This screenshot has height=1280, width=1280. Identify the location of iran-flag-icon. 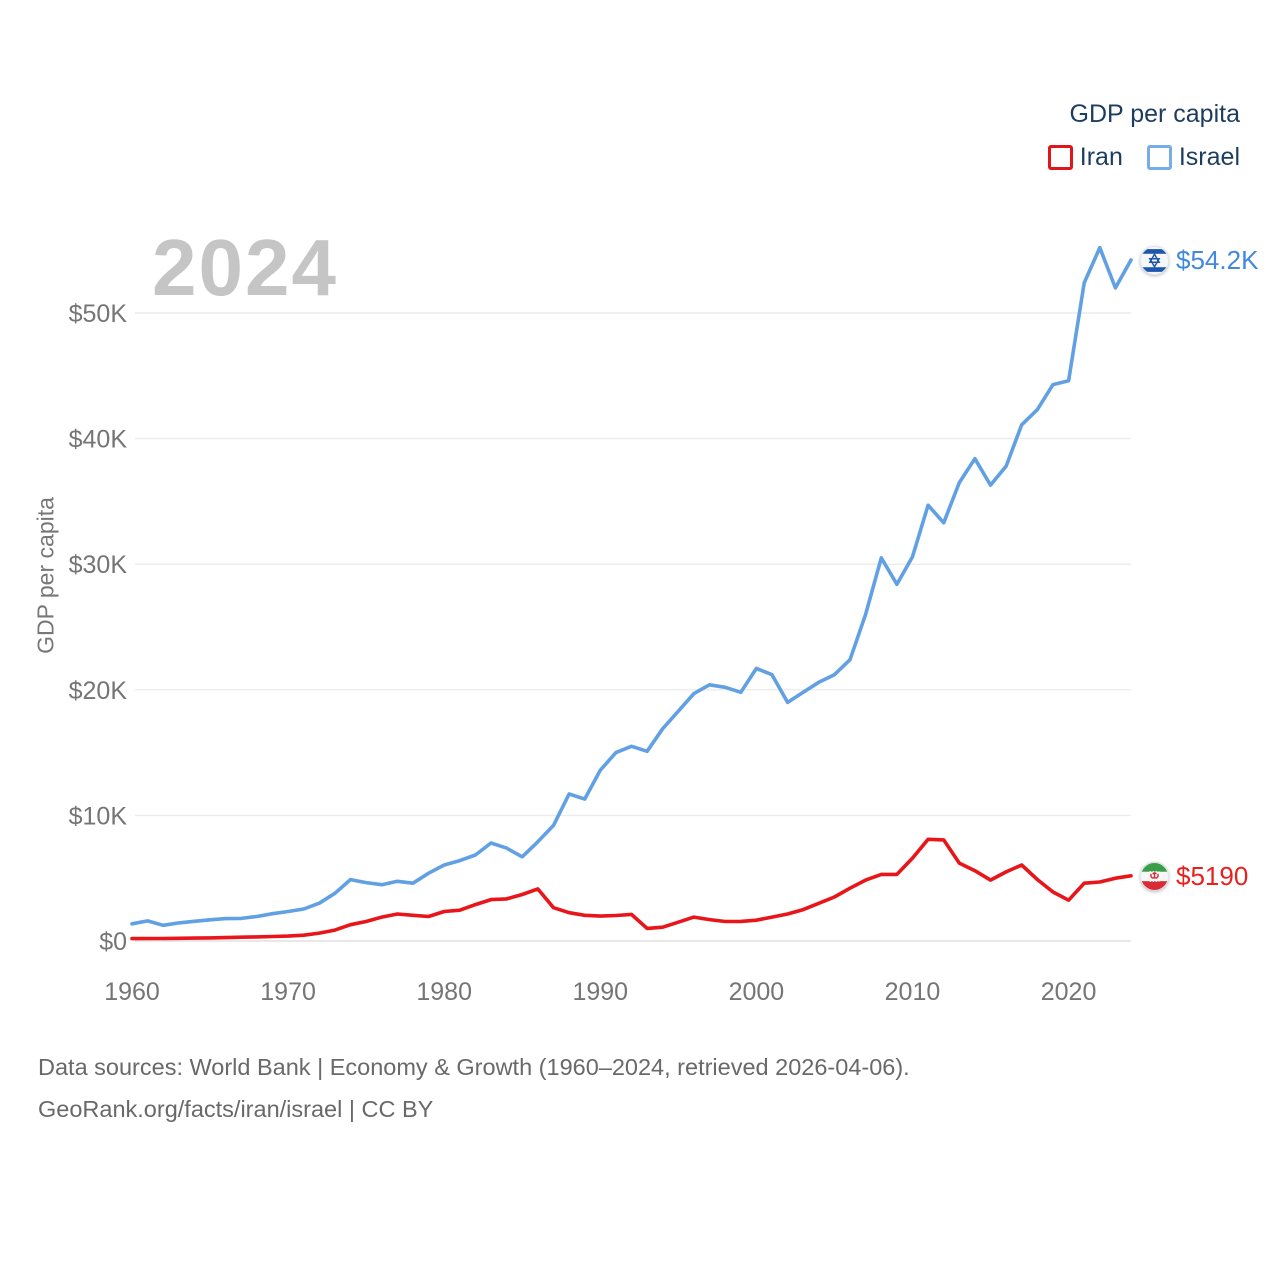
(1154, 877).